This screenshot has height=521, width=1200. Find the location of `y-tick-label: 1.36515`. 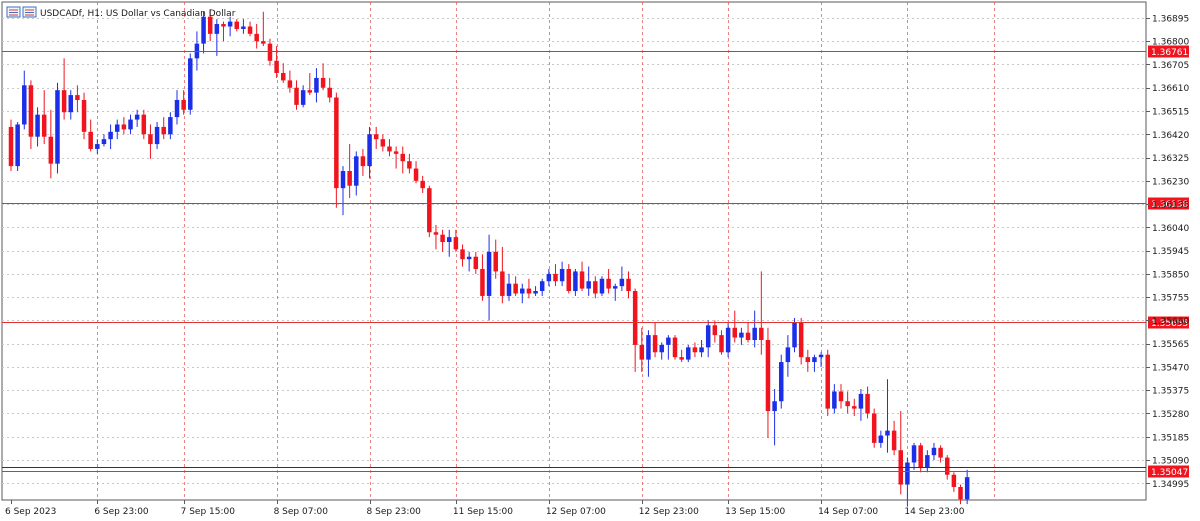

y-tick-label: 1.36515 is located at coordinates (1170, 112).